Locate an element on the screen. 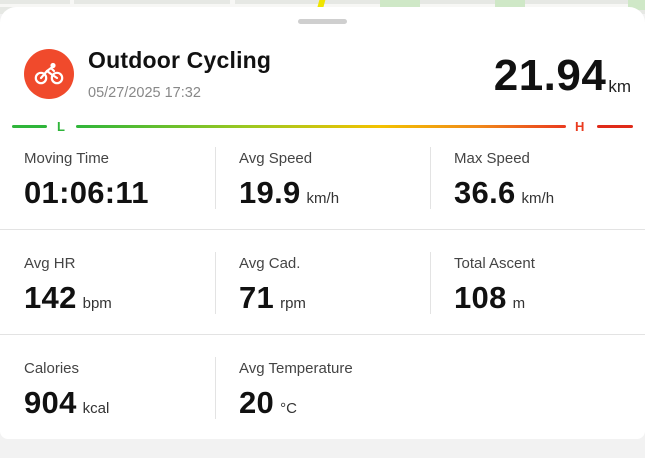 The width and height of the screenshot is (645, 458). stat-avg-cadence: Avg Cad. 71 rpm is located at coordinates (272, 285).